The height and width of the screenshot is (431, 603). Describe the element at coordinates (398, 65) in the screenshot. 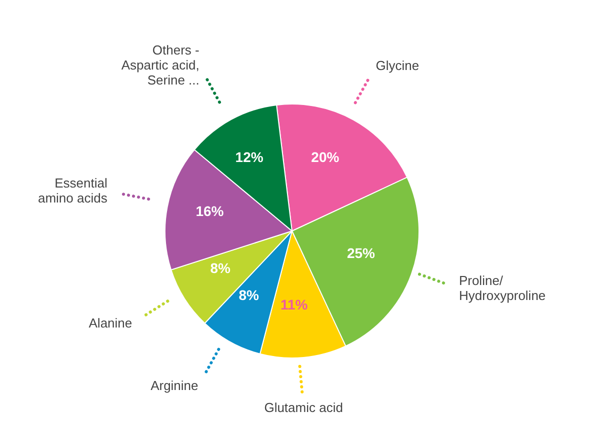

I see `slice-label: Glycine` at that location.